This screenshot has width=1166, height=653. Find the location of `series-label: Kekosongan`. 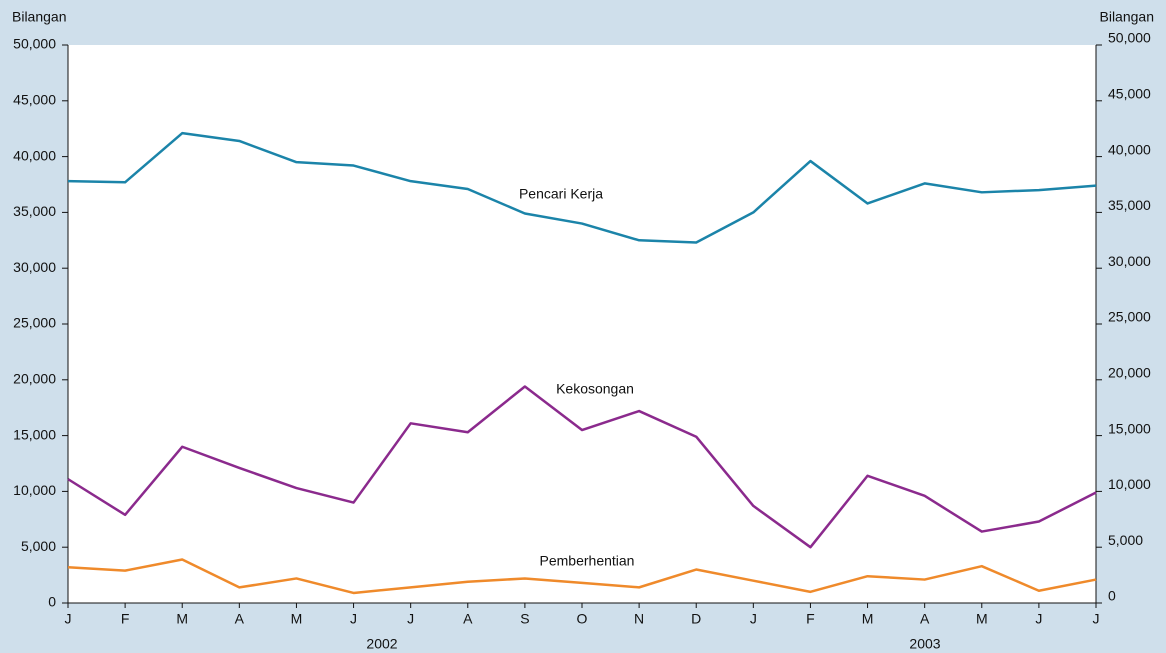

series-label: Kekosongan is located at coordinates (595, 389).